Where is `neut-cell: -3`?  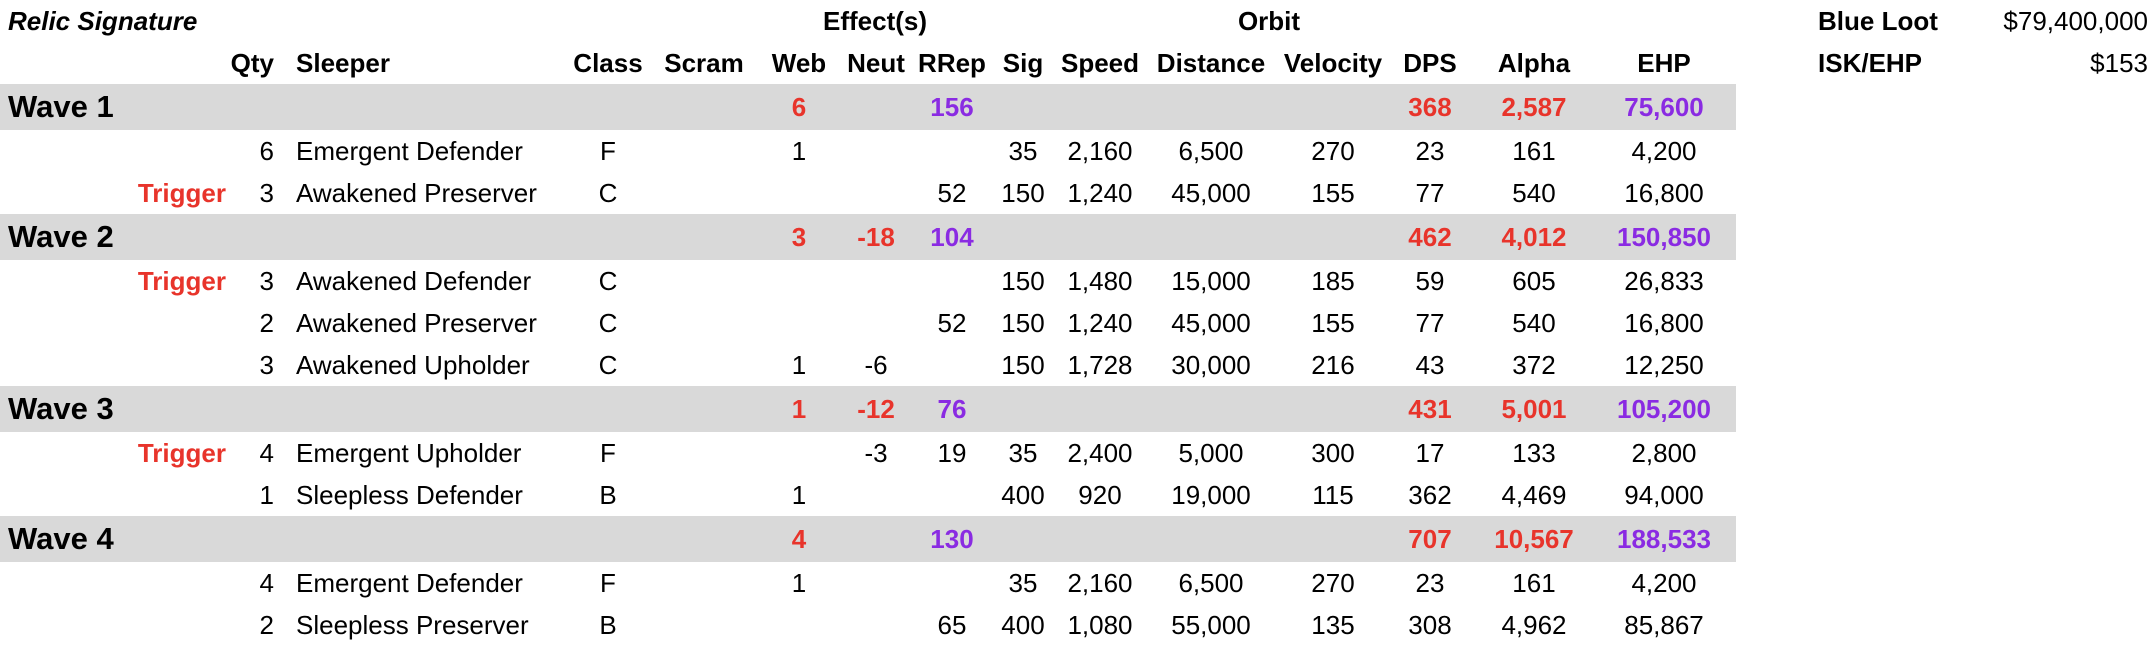 neut-cell: -3 is located at coordinates (876, 452).